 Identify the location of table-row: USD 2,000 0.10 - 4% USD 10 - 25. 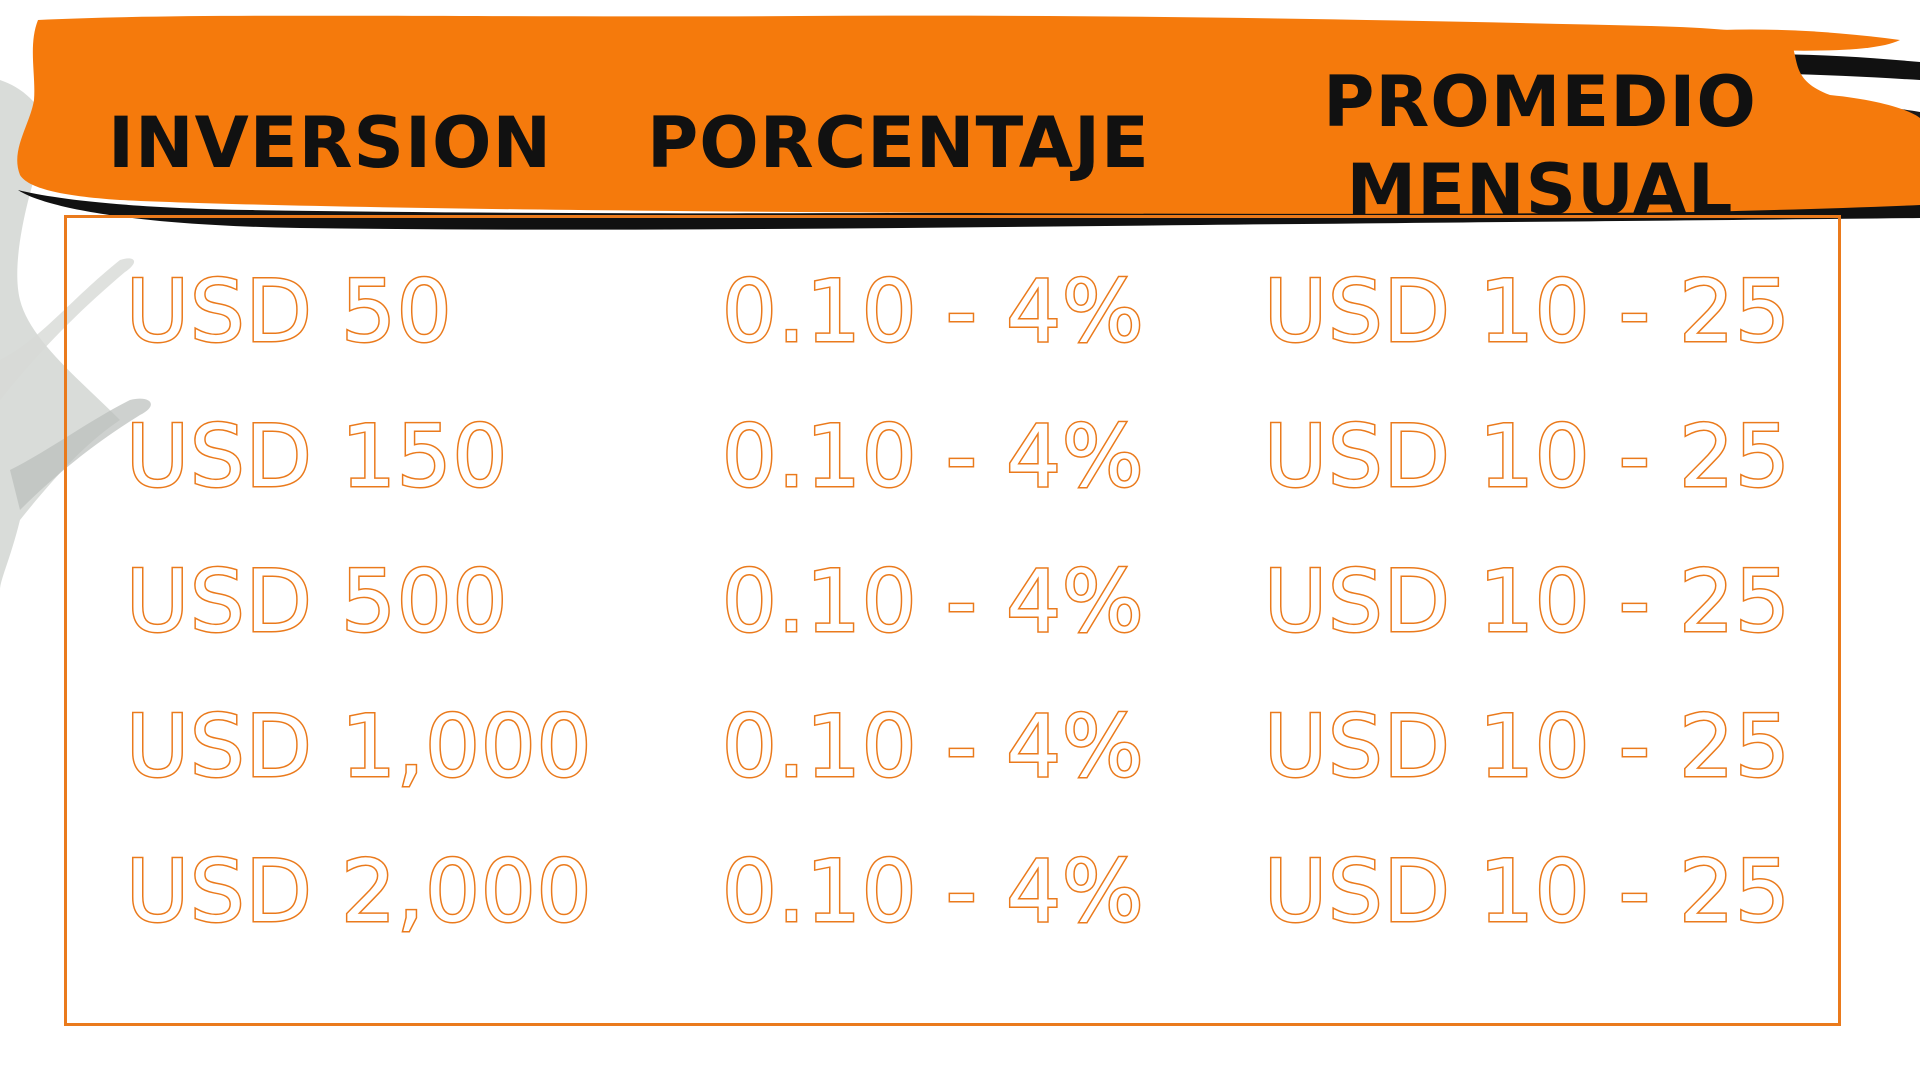
(960, 892).